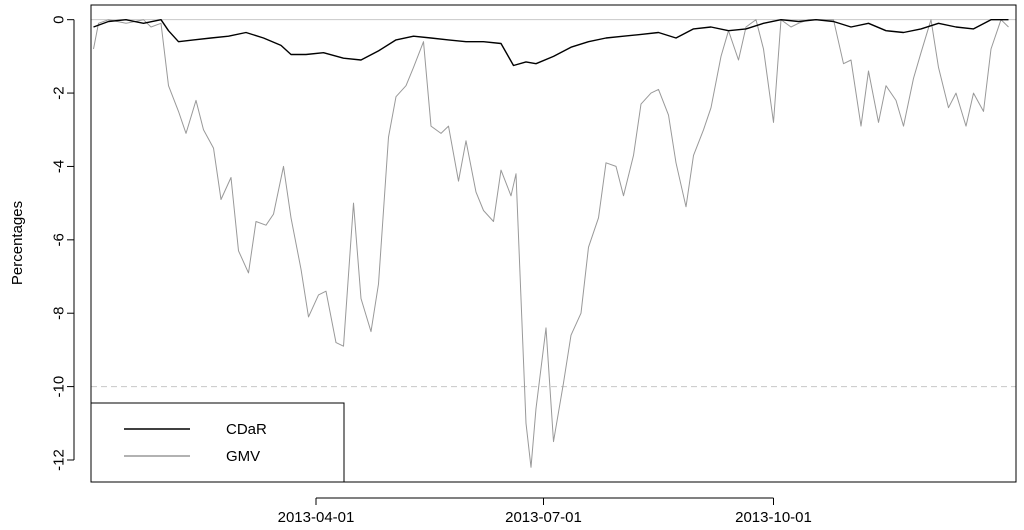 The width and height of the screenshot is (1024, 530). I want to click on x-tick-label: 2013-07-01, so click(543, 517).